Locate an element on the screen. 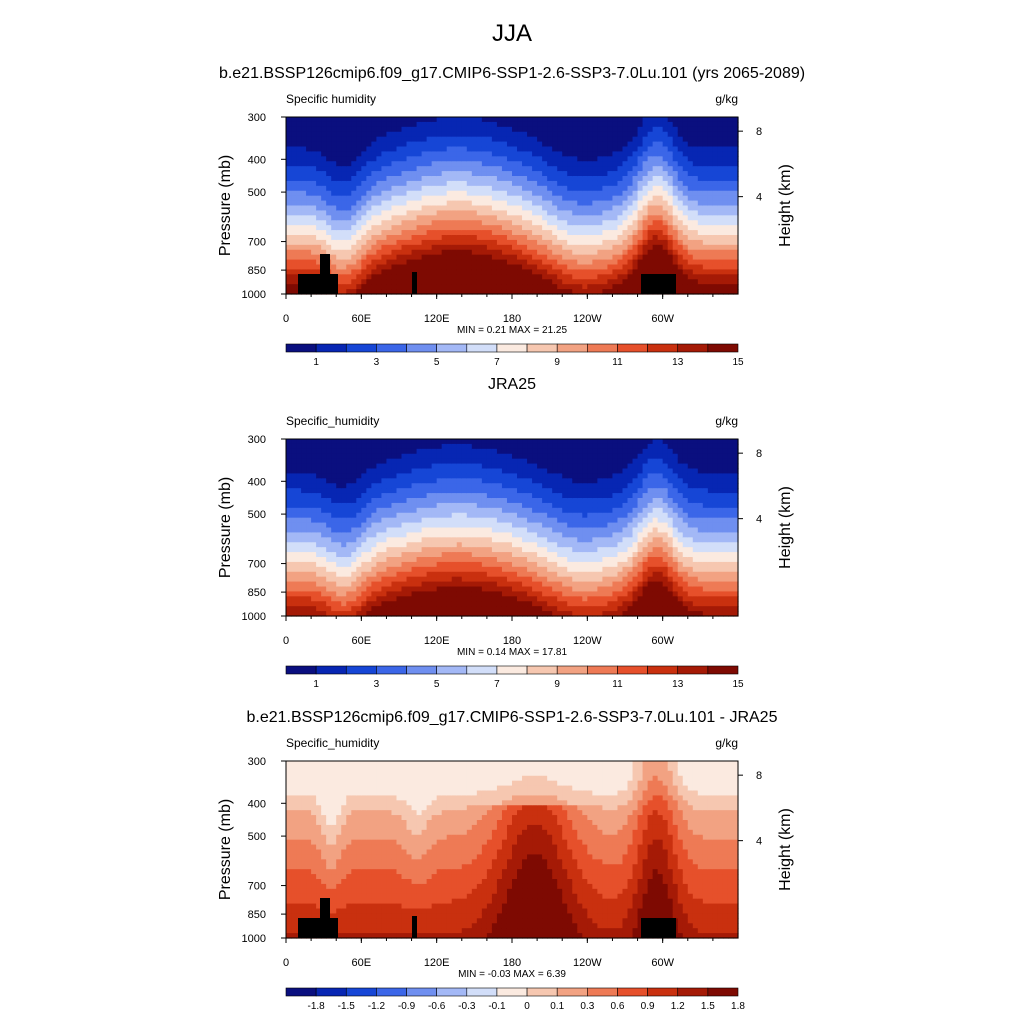  colorbar-label: -0.6 is located at coordinates (437, 1006).